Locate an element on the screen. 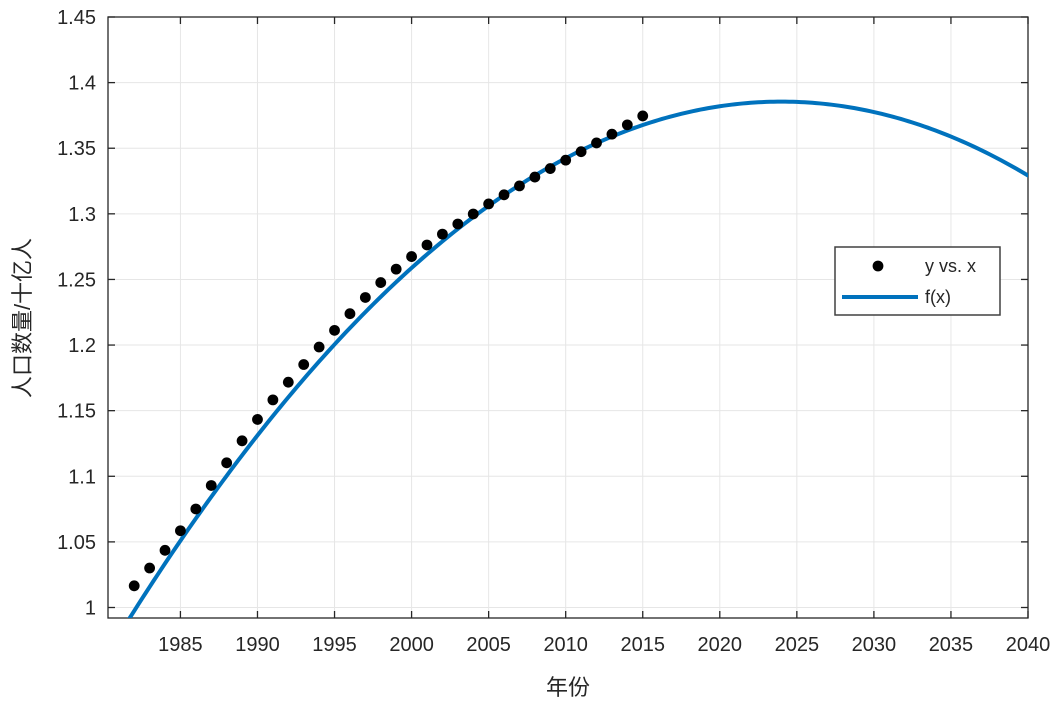  legend-box is located at coordinates (917, 281).